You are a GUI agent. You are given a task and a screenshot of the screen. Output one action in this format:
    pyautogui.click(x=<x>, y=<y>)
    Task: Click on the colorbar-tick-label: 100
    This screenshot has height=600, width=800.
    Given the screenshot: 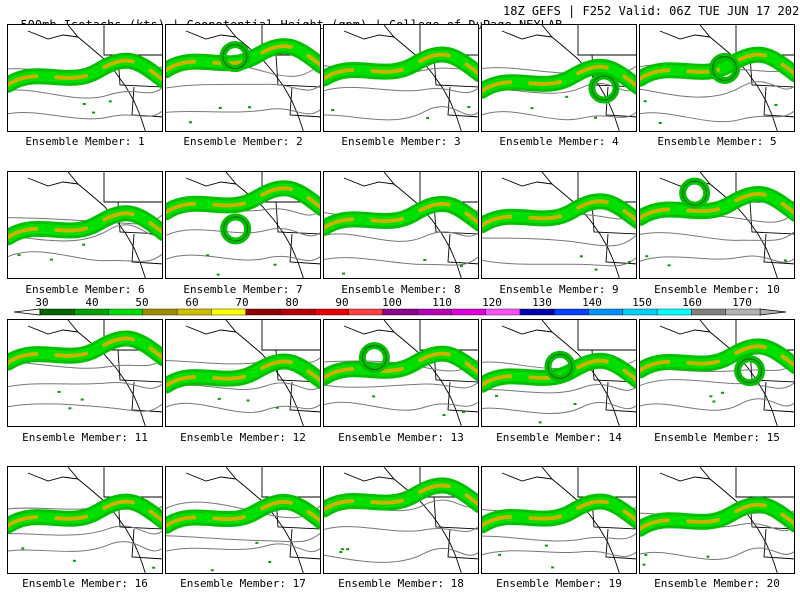 What is the action you would take?
    pyautogui.click(x=392, y=302)
    